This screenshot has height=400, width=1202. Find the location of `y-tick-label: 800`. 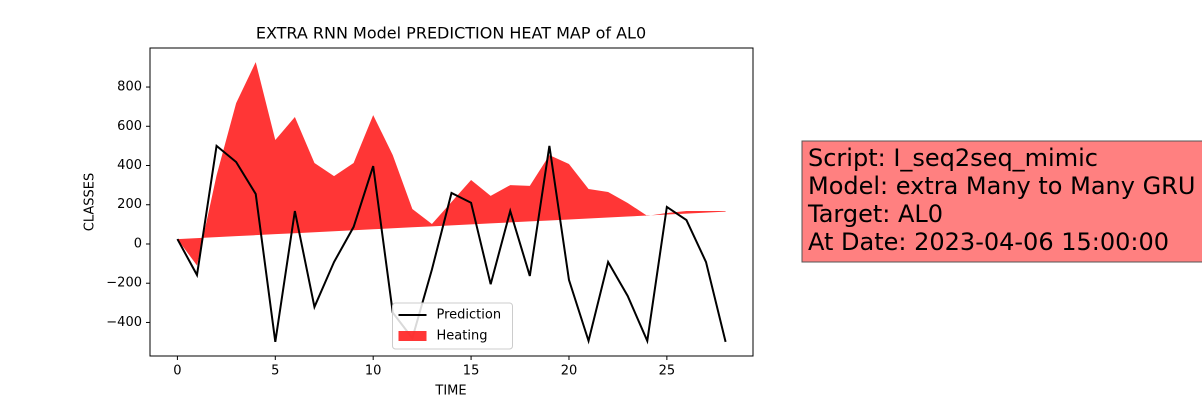

y-tick-label: 800 is located at coordinates (129, 87).